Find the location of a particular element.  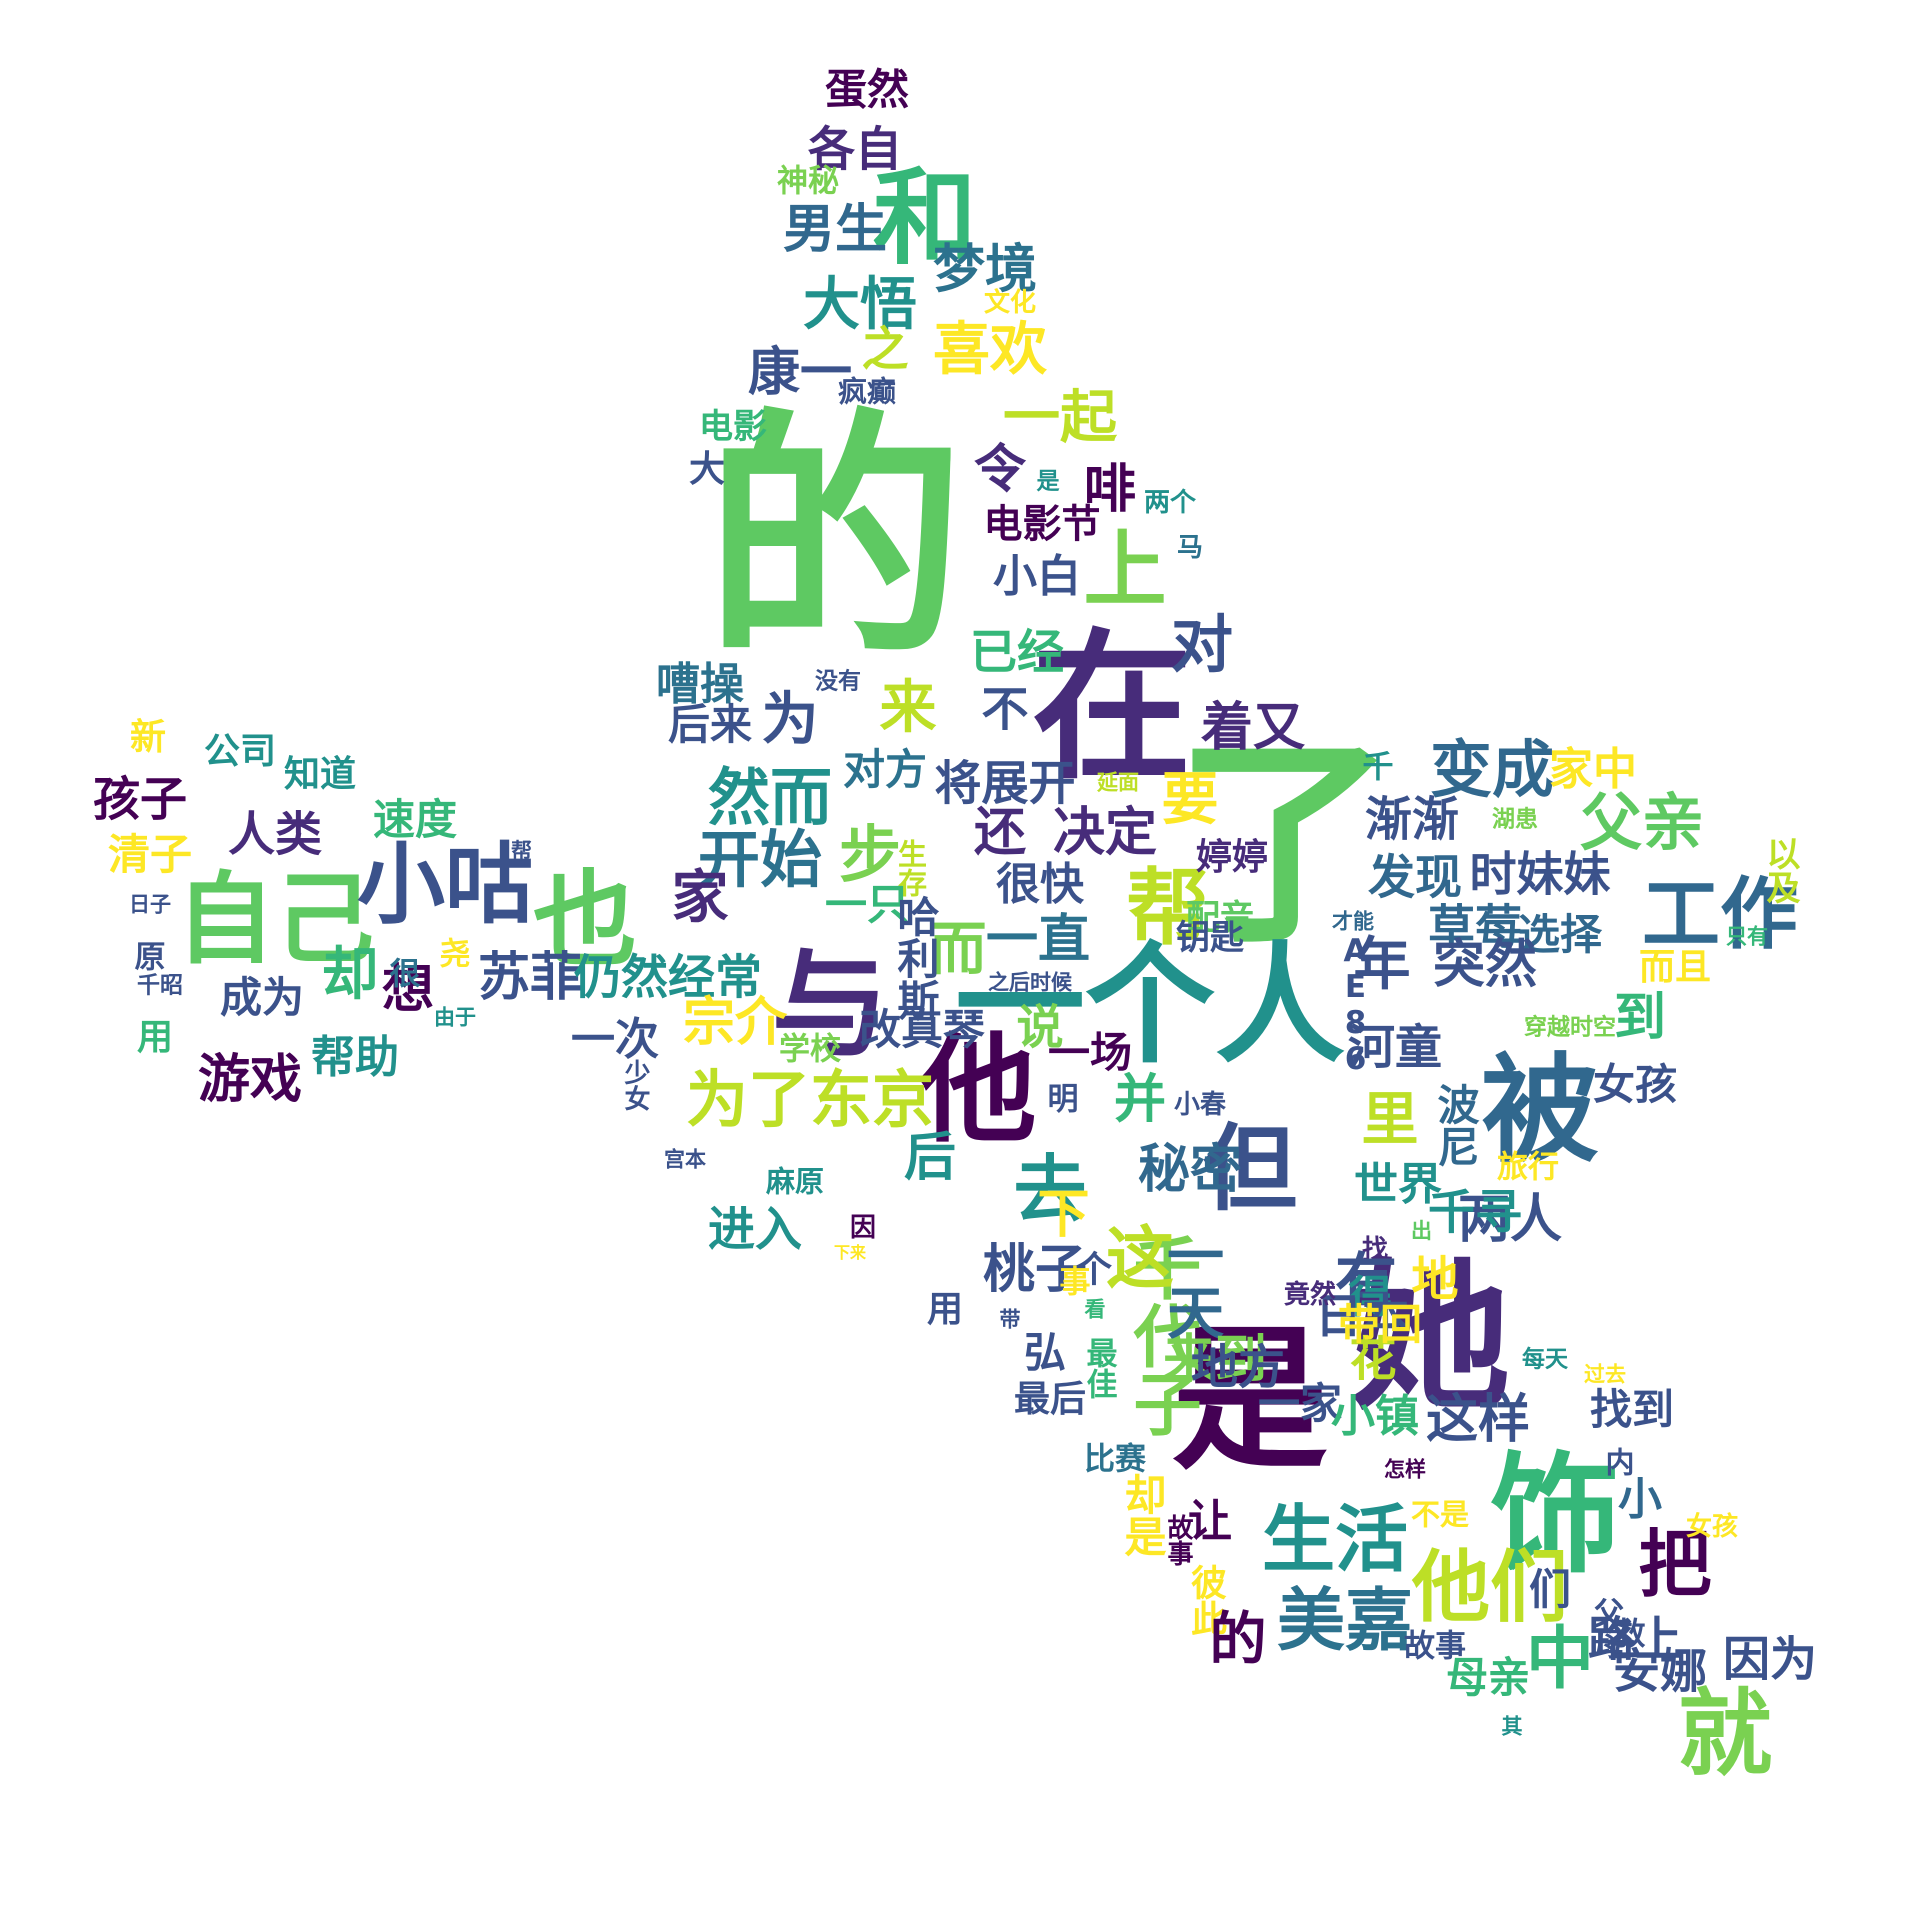

word-cloud-word: 带 is located at coordinates (1010, 1319).